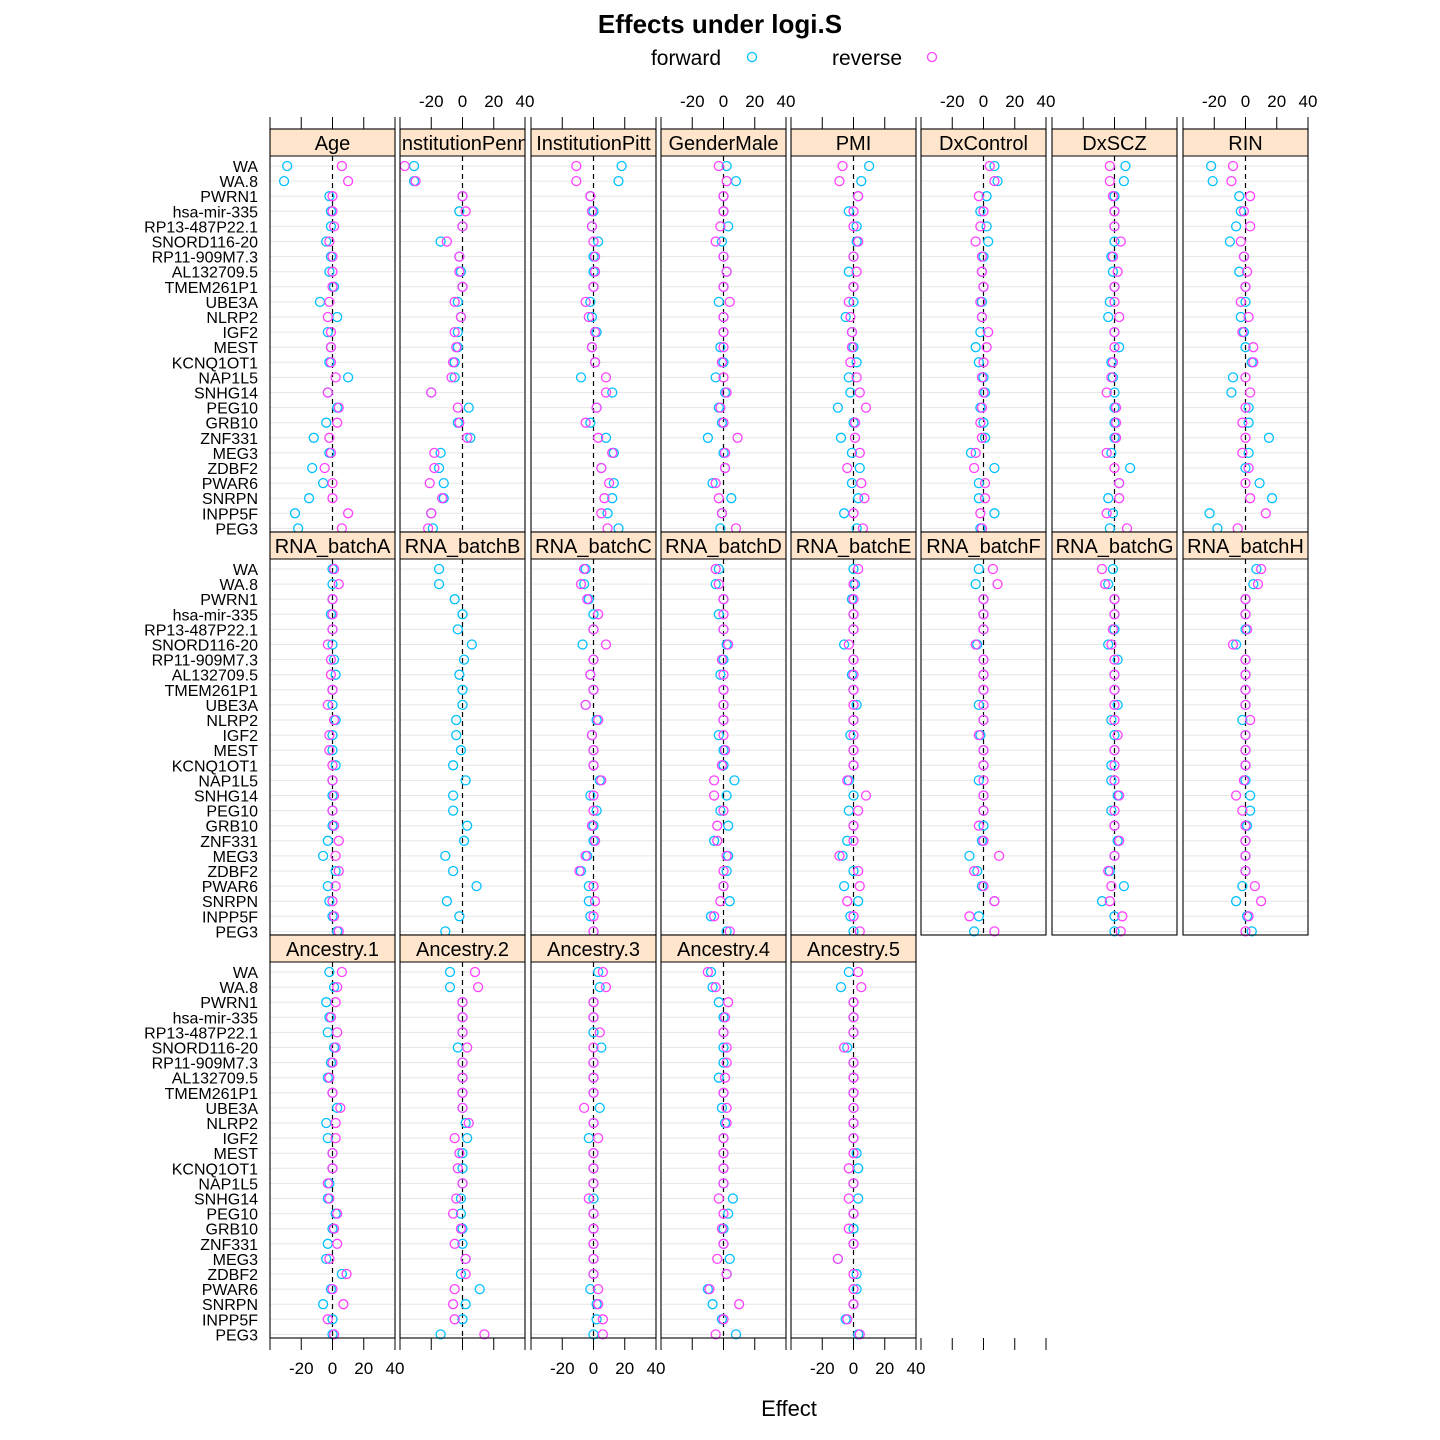  Describe the element at coordinates (332, 950) in the screenshot. I see `panel-strip-label: Ancestry.1` at that location.